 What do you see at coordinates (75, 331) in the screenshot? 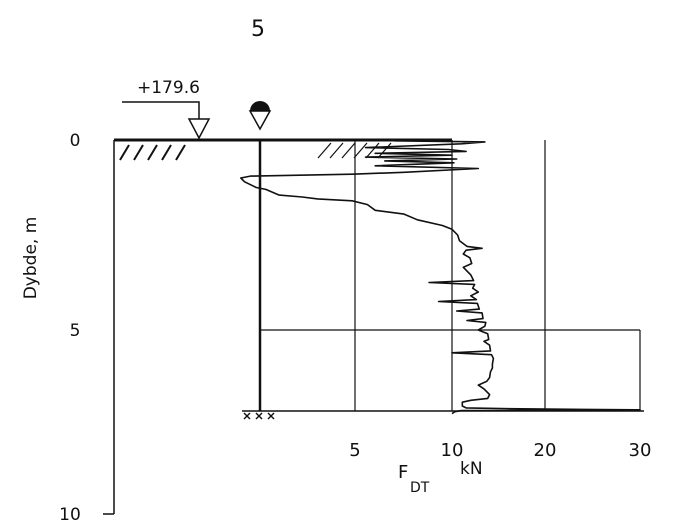
I see `depth-tick-5: 5` at bounding box center [75, 331].